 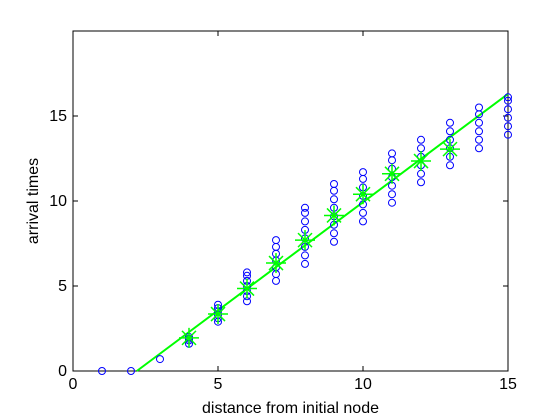 I want to click on x-axis-label: distance from initial node, so click(x=290, y=408).